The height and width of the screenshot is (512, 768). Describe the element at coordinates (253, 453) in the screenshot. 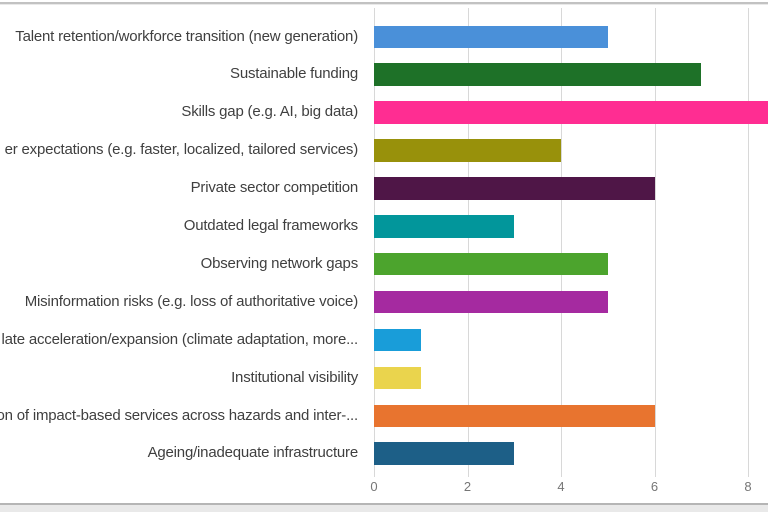

I see `category-label-11: Ageing/inadequate infrastructure` at that location.